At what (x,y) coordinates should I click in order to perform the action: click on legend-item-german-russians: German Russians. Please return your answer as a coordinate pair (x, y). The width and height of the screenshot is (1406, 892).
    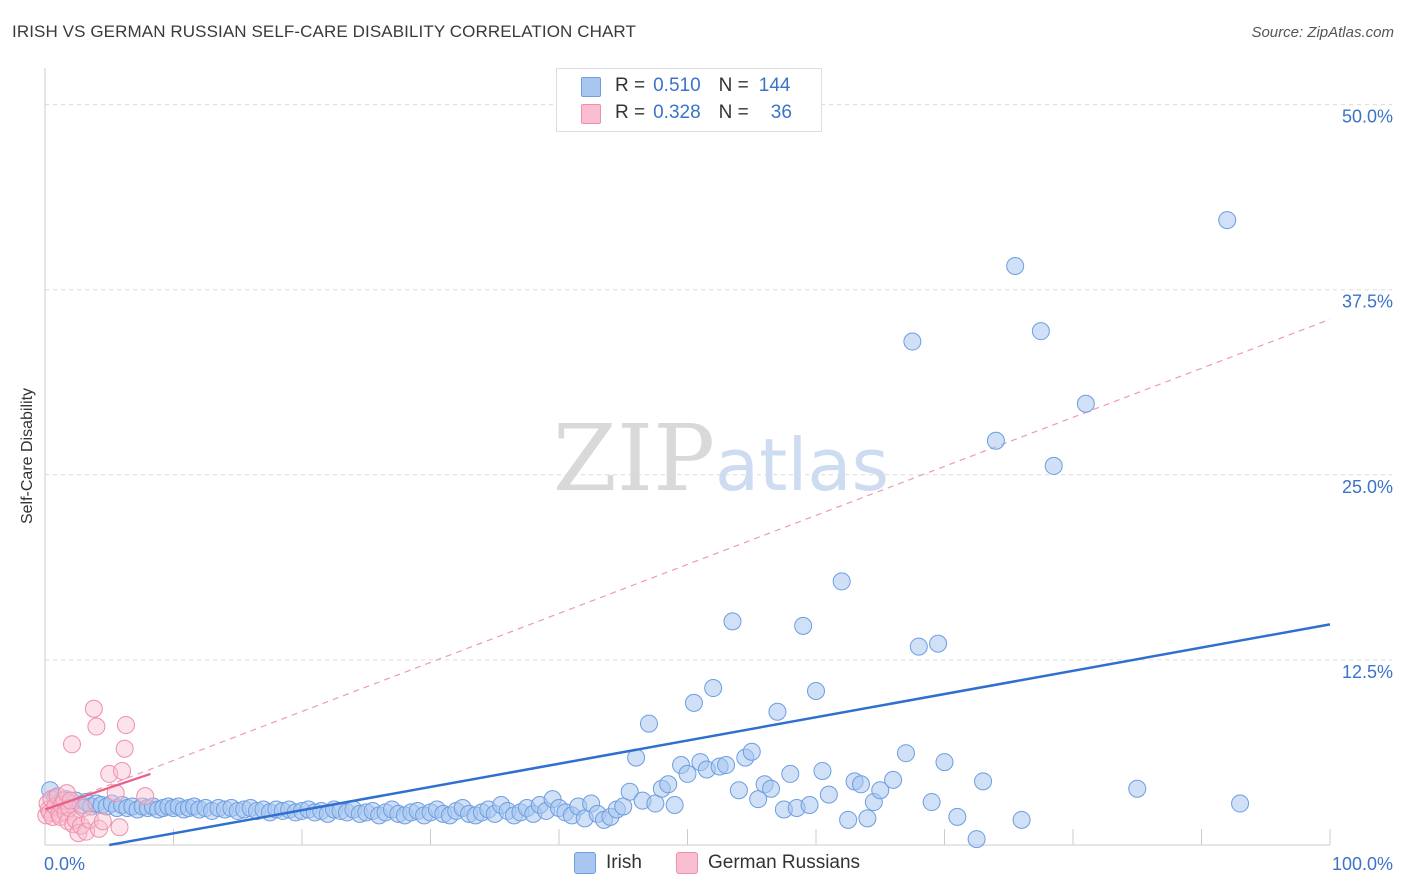
    Looking at the image, I should click on (768, 863).